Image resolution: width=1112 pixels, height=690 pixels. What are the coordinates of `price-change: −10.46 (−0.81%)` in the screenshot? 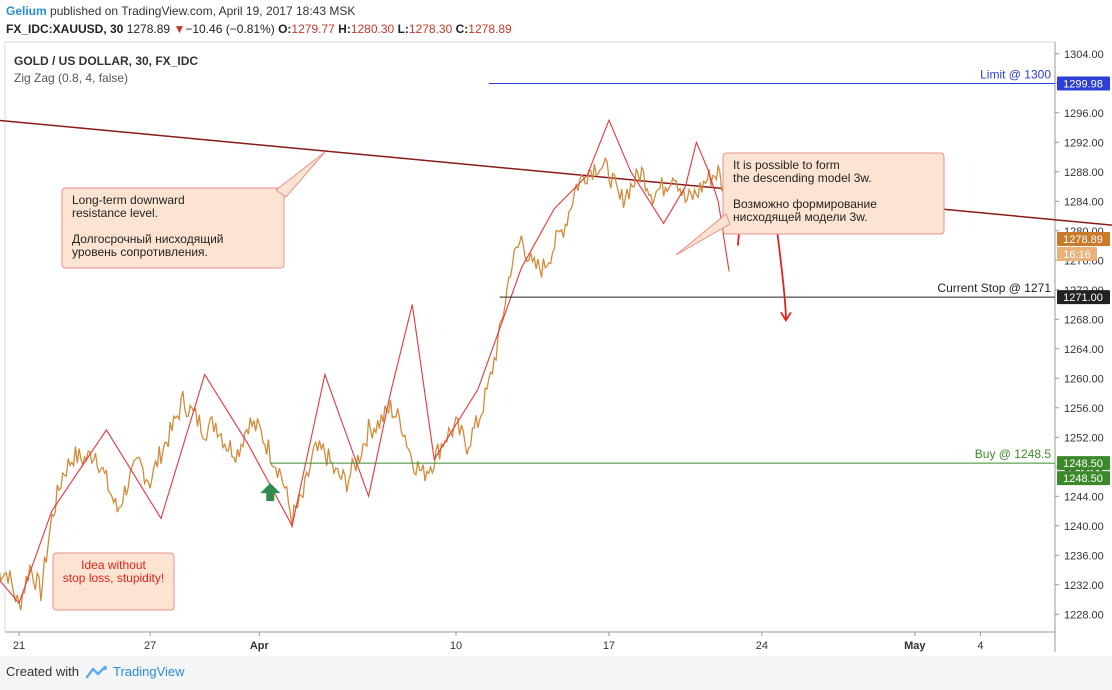 It's located at (230, 29).